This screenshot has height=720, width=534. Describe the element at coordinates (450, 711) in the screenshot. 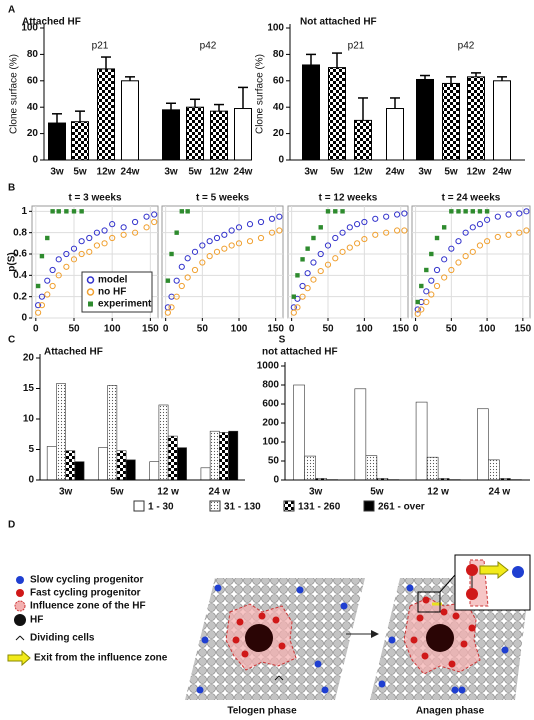

I see `phase-label: Anagen phase` at that location.